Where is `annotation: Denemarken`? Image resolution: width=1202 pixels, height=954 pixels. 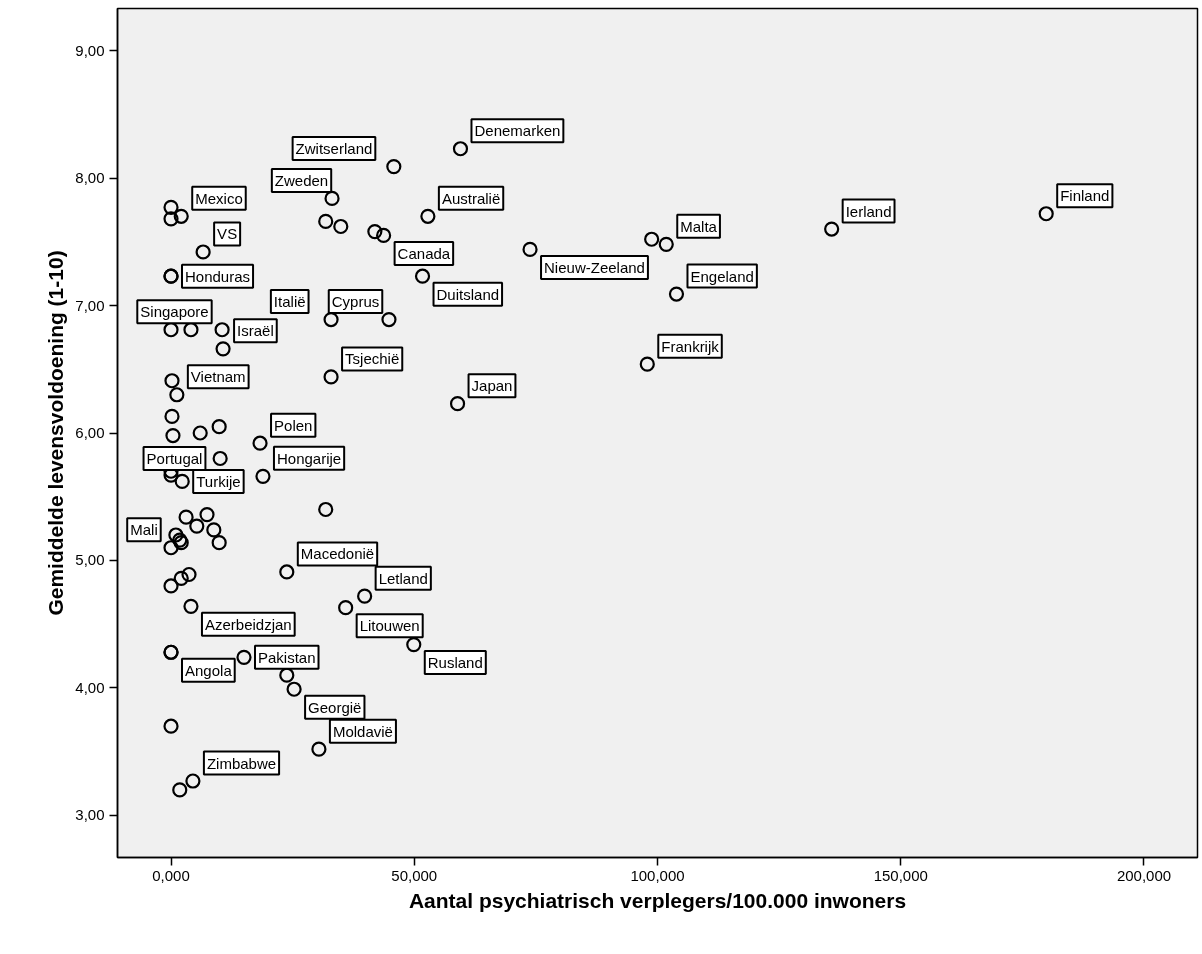 annotation: Denemarken is located at coordinates (517, 131).